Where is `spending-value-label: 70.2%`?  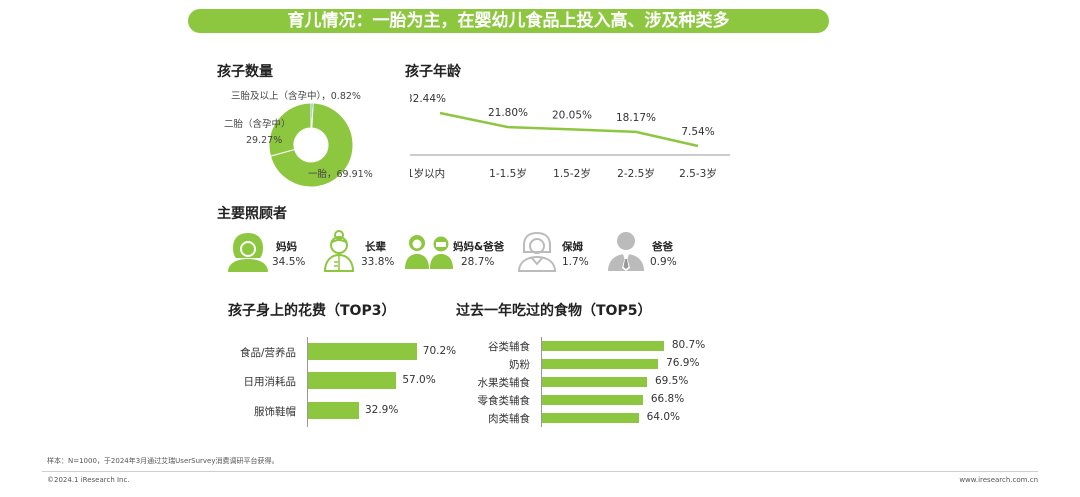 spending-value-label: 70.2% is located at coordinates (439, 351).